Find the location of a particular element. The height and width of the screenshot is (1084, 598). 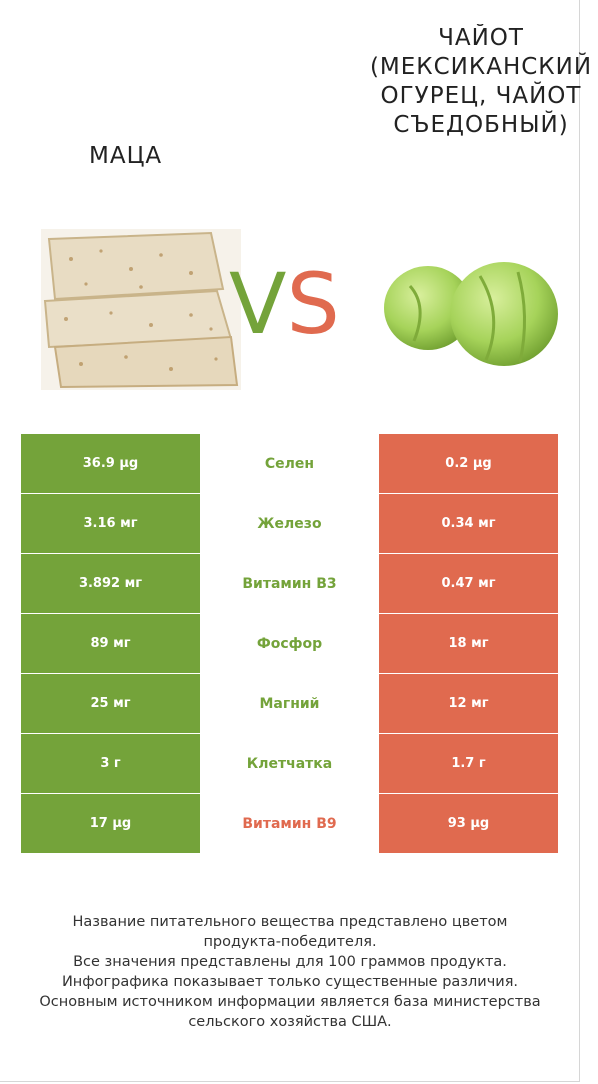

matzo-image is located at coordinates (141, 309).